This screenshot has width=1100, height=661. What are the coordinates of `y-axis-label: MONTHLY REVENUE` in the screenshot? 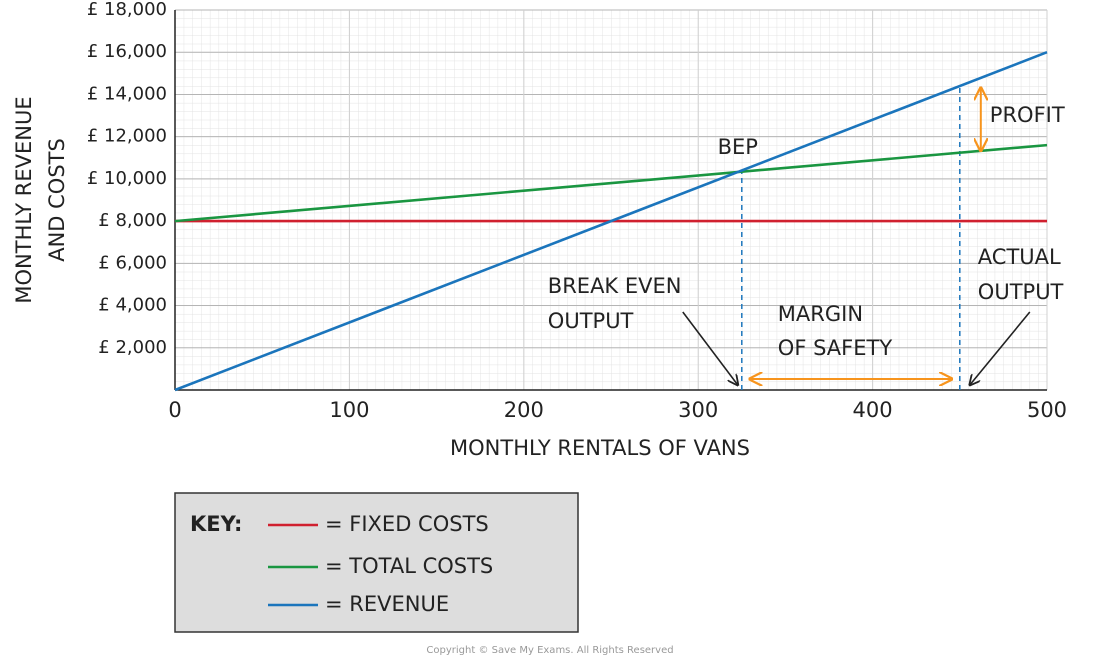 It's located at (24, 199).